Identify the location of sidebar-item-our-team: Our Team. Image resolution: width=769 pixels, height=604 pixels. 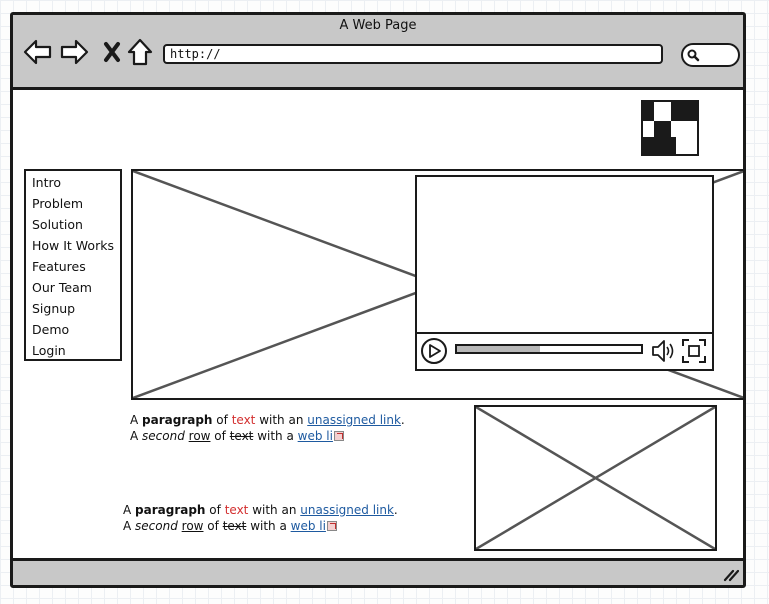
(62, 287).